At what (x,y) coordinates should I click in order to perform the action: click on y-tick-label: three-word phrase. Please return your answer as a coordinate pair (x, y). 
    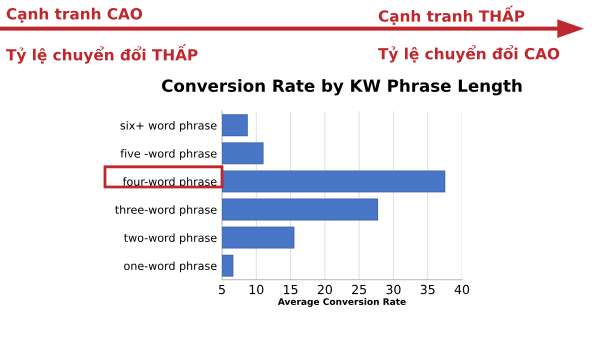
    Looking at the image, I should click on (166, 210).